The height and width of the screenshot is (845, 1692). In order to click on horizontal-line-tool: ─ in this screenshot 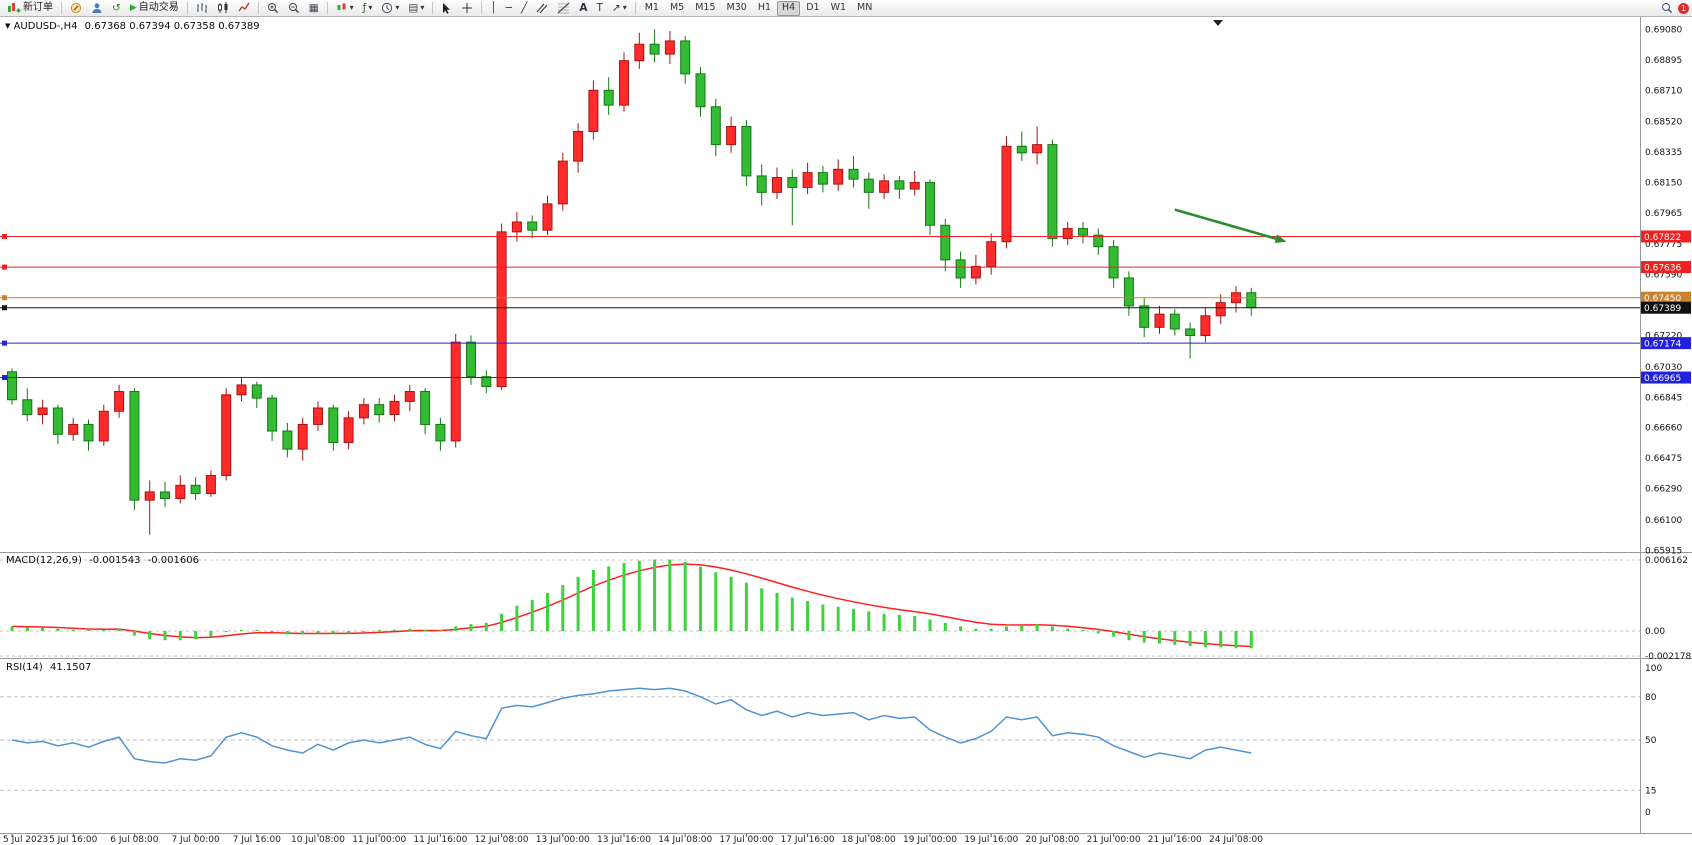, I will do `click(509, 8)`.